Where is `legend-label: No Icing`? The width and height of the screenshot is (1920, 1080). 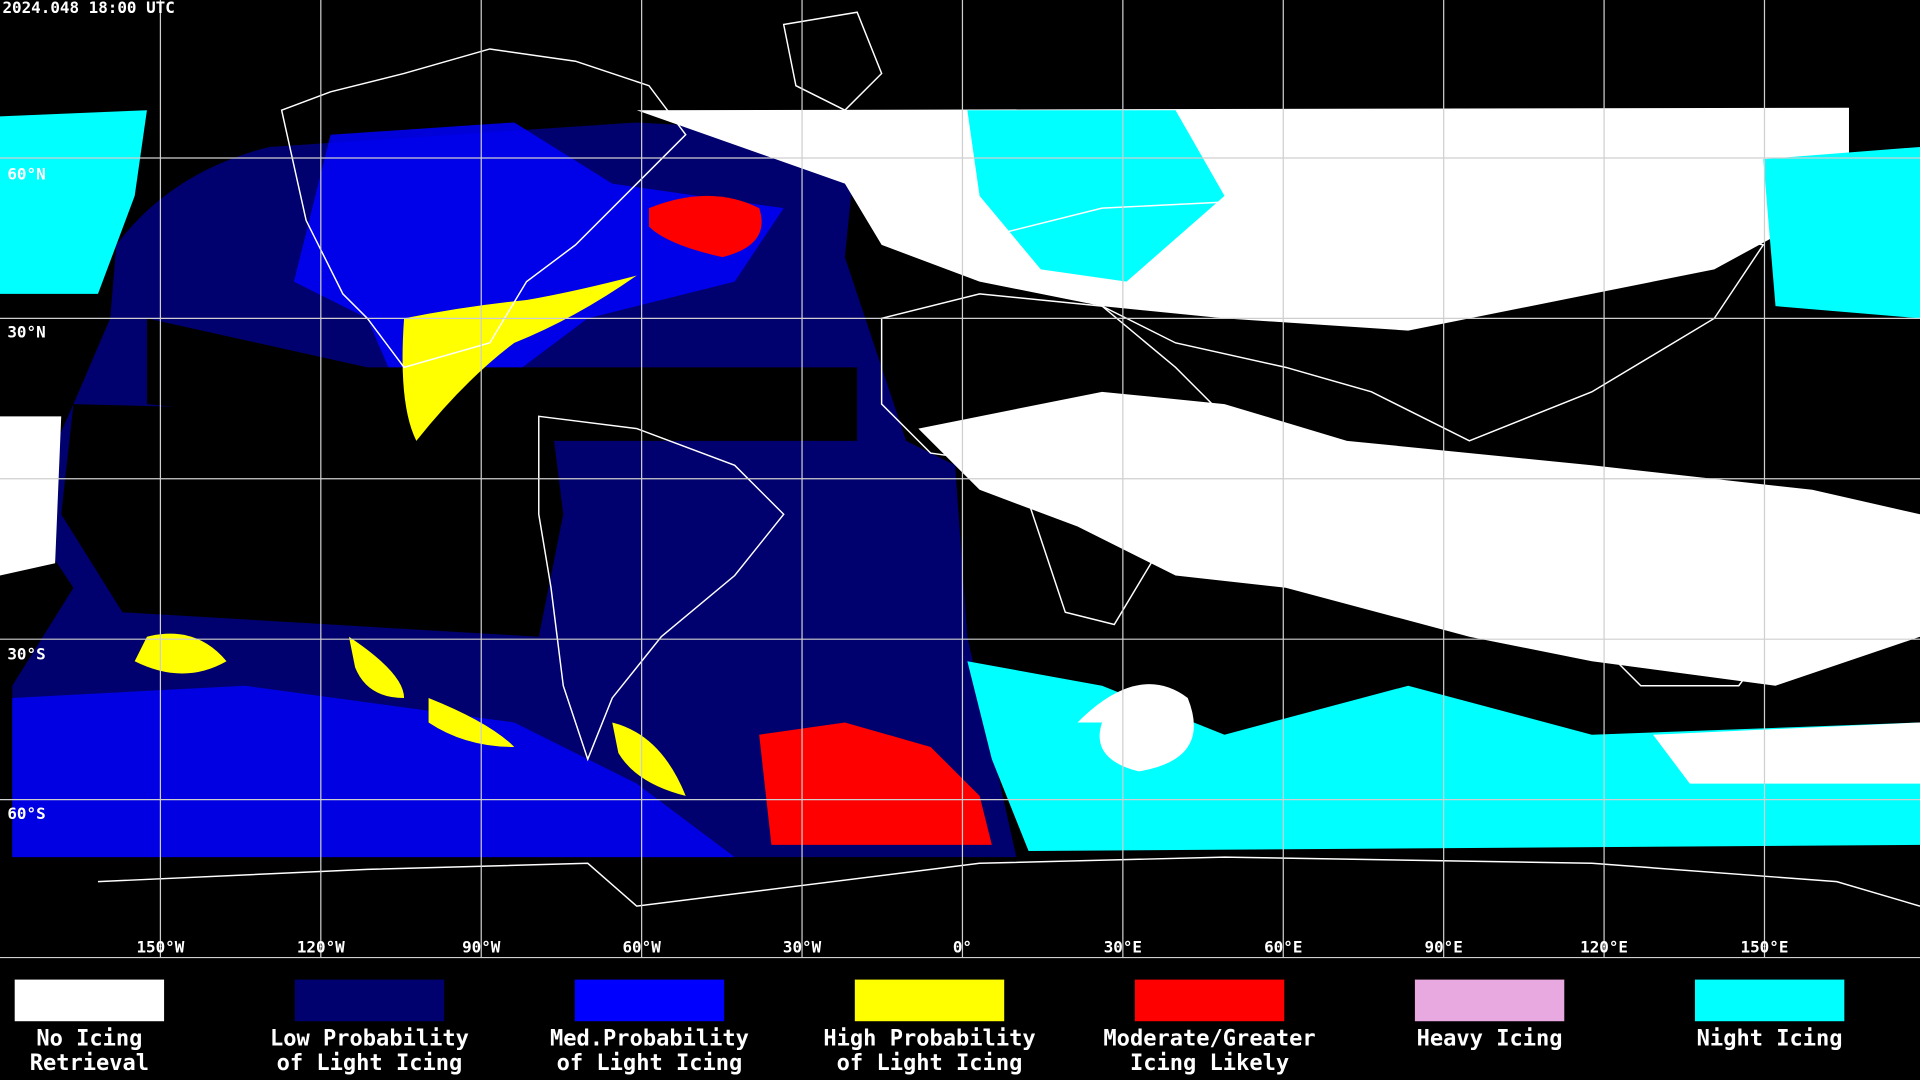 legend-label: No Icing is located at coordinates (89, 1039).